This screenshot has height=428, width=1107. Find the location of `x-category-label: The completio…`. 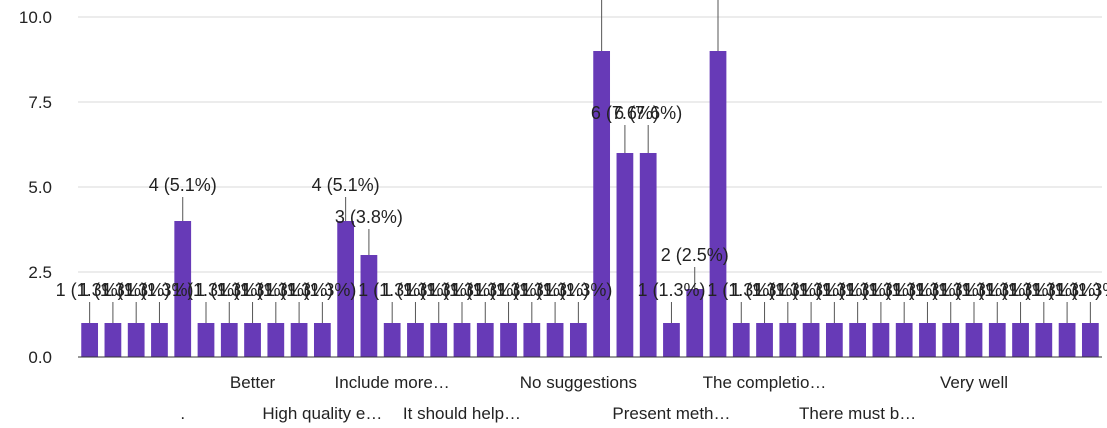

x-category-label: The completio… is located at coordinates (765, 382).